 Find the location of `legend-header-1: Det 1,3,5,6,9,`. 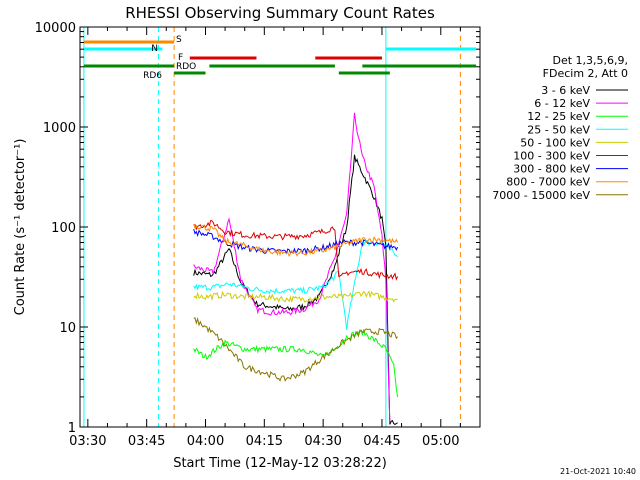

legend-header-1: Det 1,3,5,6,9, is located at coordinates (590, 60).